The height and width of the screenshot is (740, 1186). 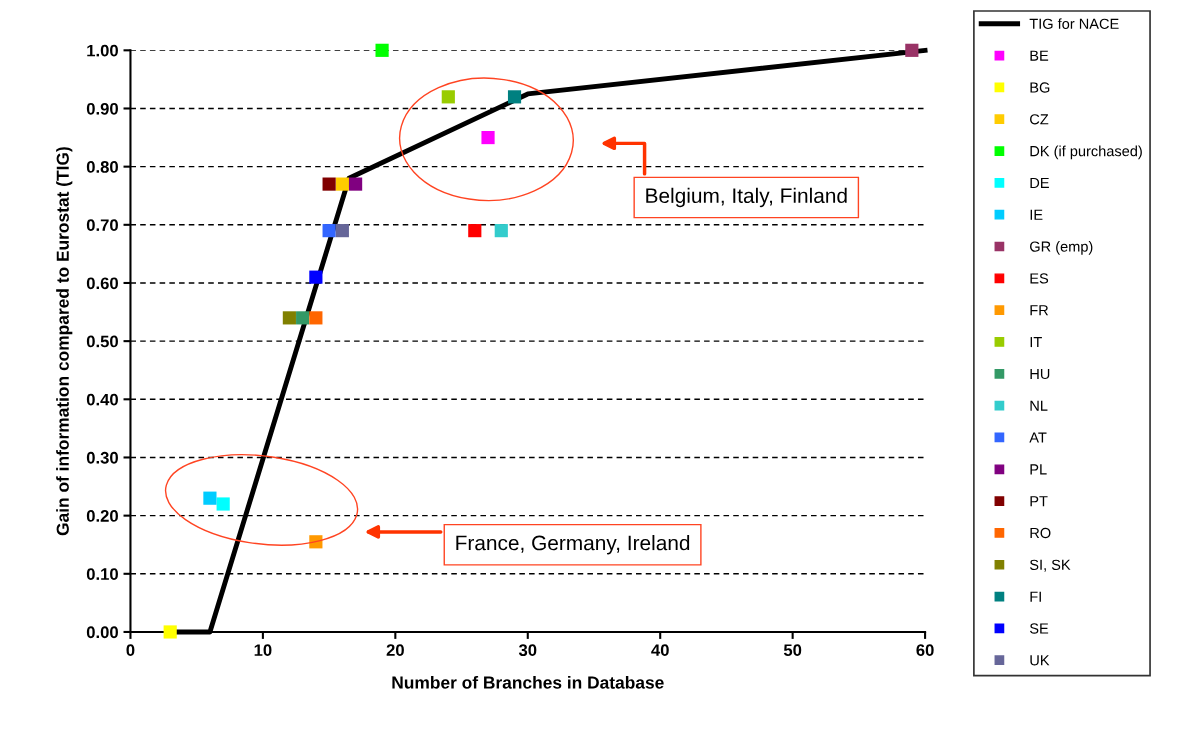 What do you see at coordinates (102, 167) in the screenshot?
I see `y-tick-label: 0.80` at bounding box center [102, 167].